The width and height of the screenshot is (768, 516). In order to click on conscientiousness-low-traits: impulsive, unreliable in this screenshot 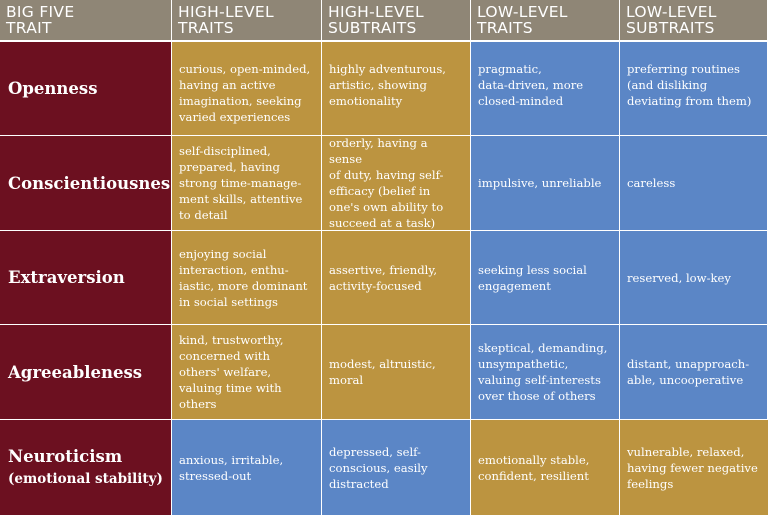, I will do `click(545, 183)`.